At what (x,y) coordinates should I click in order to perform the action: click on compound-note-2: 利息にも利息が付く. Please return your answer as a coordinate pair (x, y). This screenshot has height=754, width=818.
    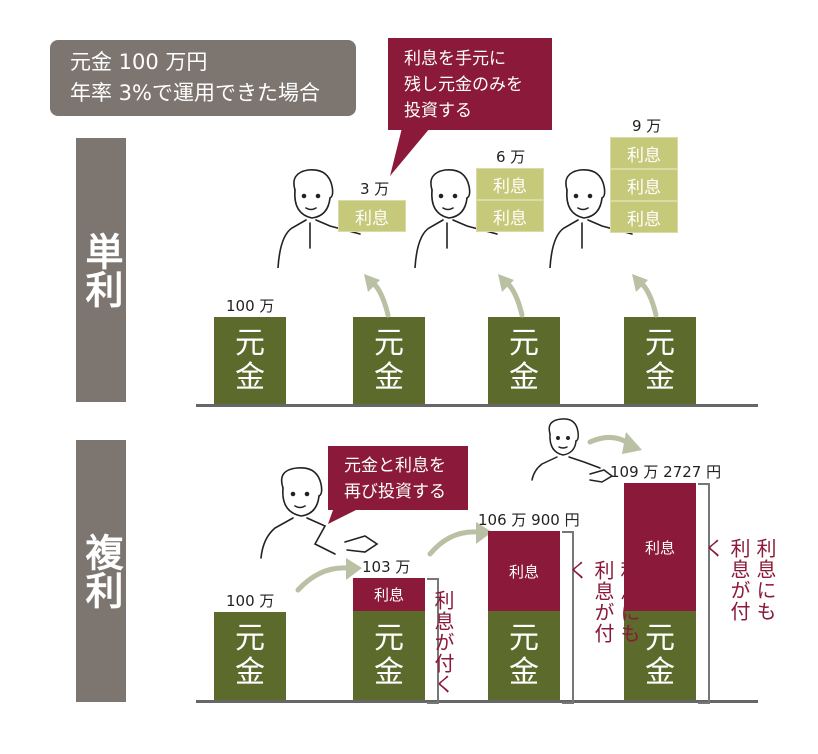
    Looking at the image, I should click on (603, 602).